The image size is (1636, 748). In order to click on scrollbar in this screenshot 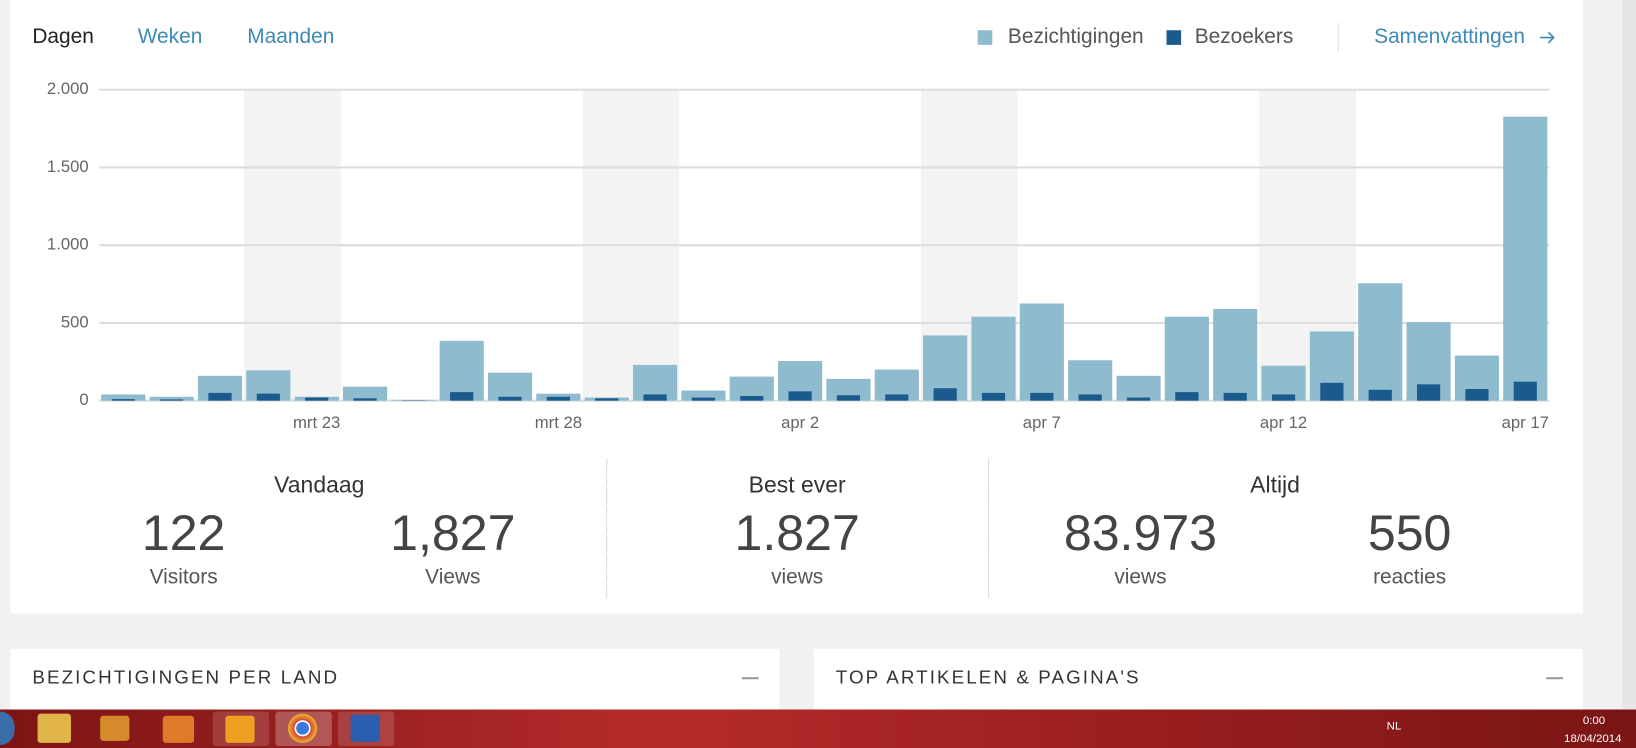, I will do `click(1629, 355)`.